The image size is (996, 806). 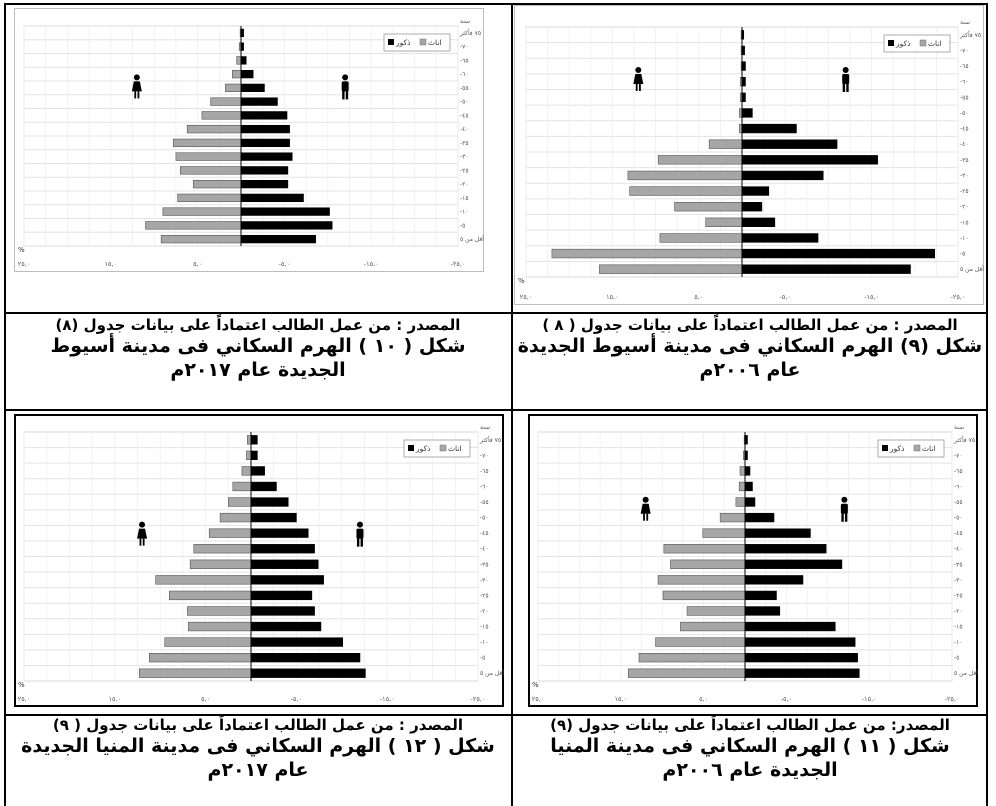 What do you see at coordinates (844, 508) in the screenshot?
I see `male-person-icon-torso` at bounding box center [844, 508].